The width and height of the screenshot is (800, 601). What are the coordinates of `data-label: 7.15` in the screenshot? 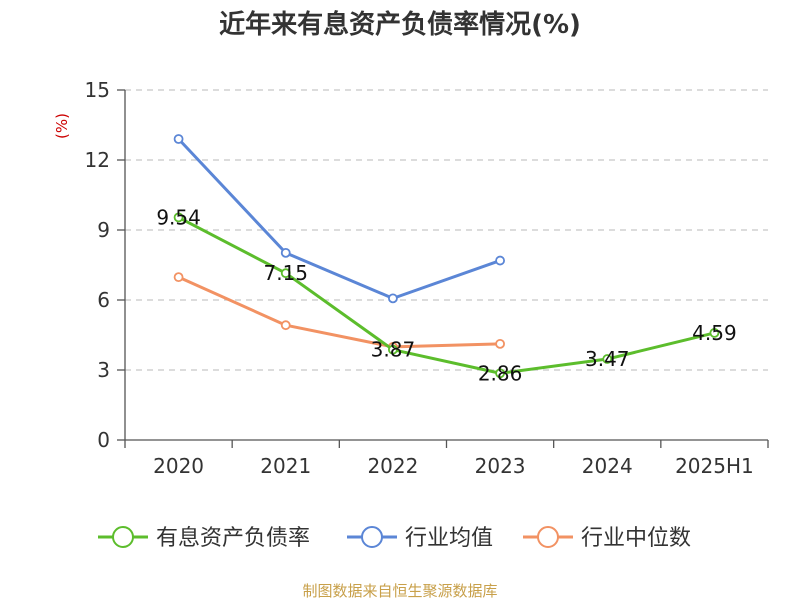 It's located at (285, 273).